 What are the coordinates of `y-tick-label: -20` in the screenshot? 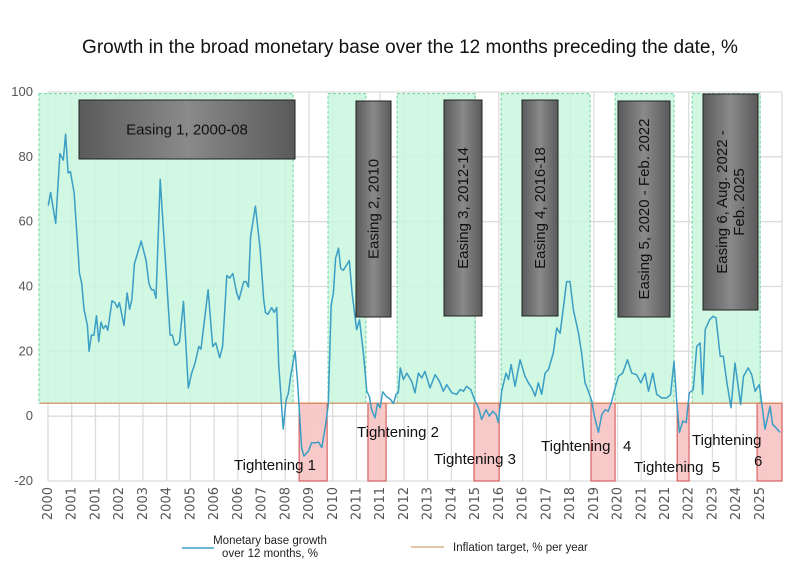 It's located at (23, 480).